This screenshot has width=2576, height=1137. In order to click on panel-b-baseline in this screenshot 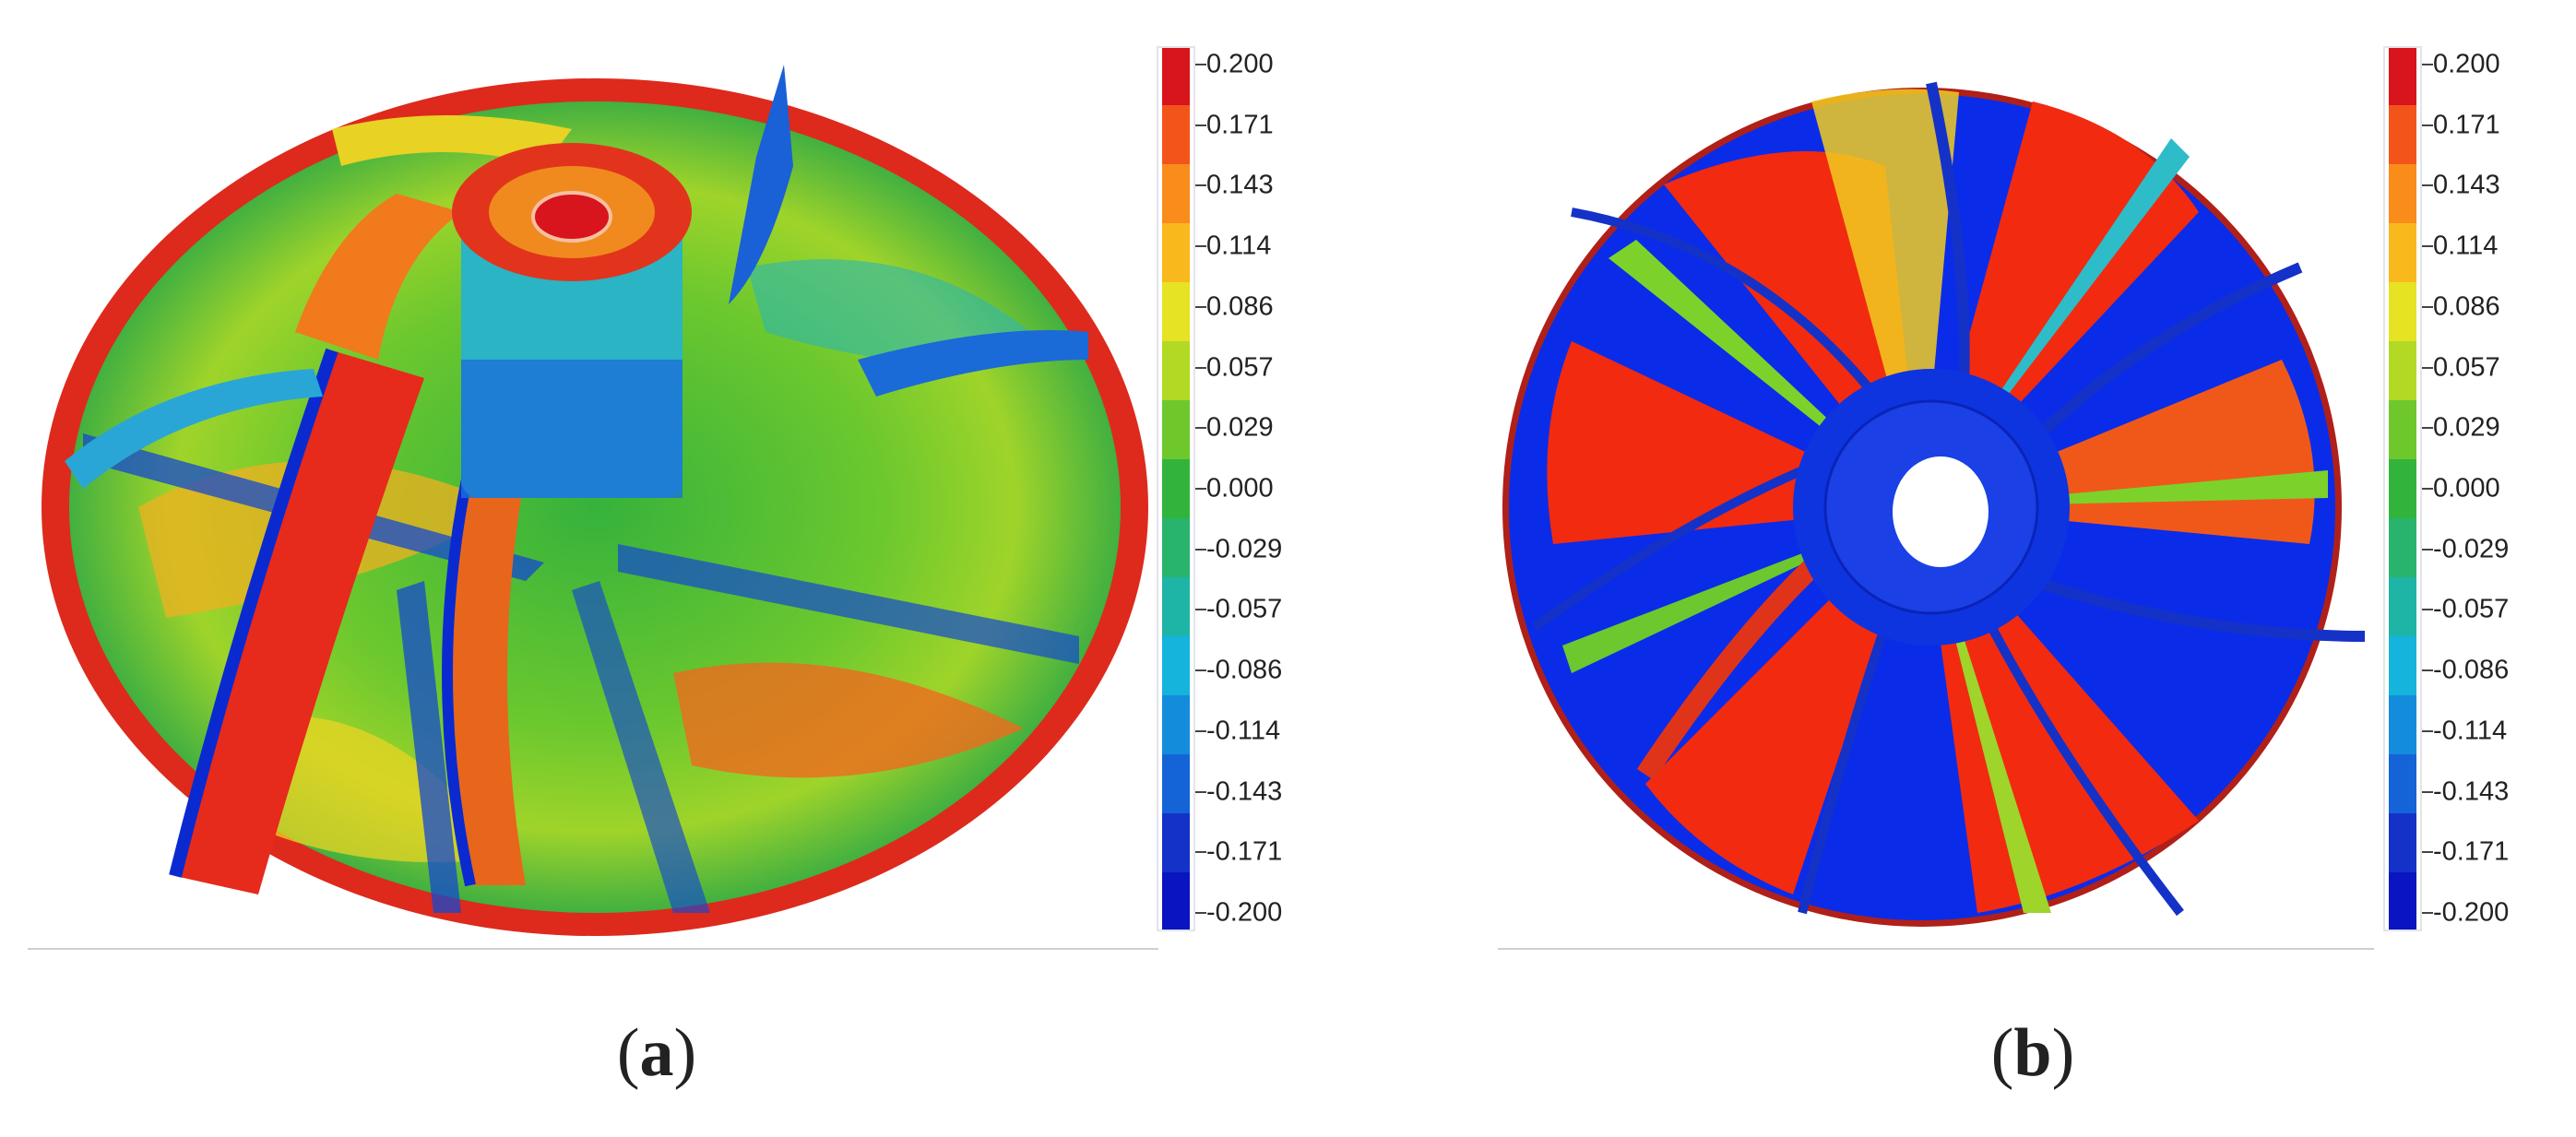, I will do `click(1936, 949)`.